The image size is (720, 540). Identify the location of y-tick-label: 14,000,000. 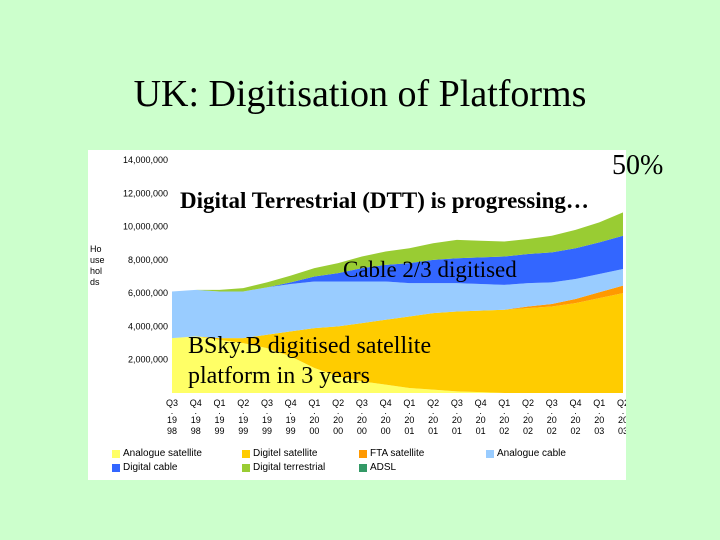
(145, 160).